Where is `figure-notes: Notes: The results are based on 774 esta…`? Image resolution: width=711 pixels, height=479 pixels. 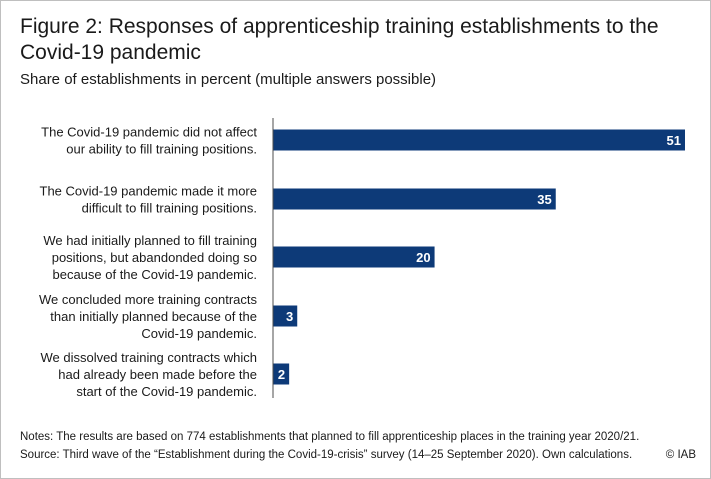 figure-notes: Notes: The results are based on 774 esta… is located at coordinates (360, 446).